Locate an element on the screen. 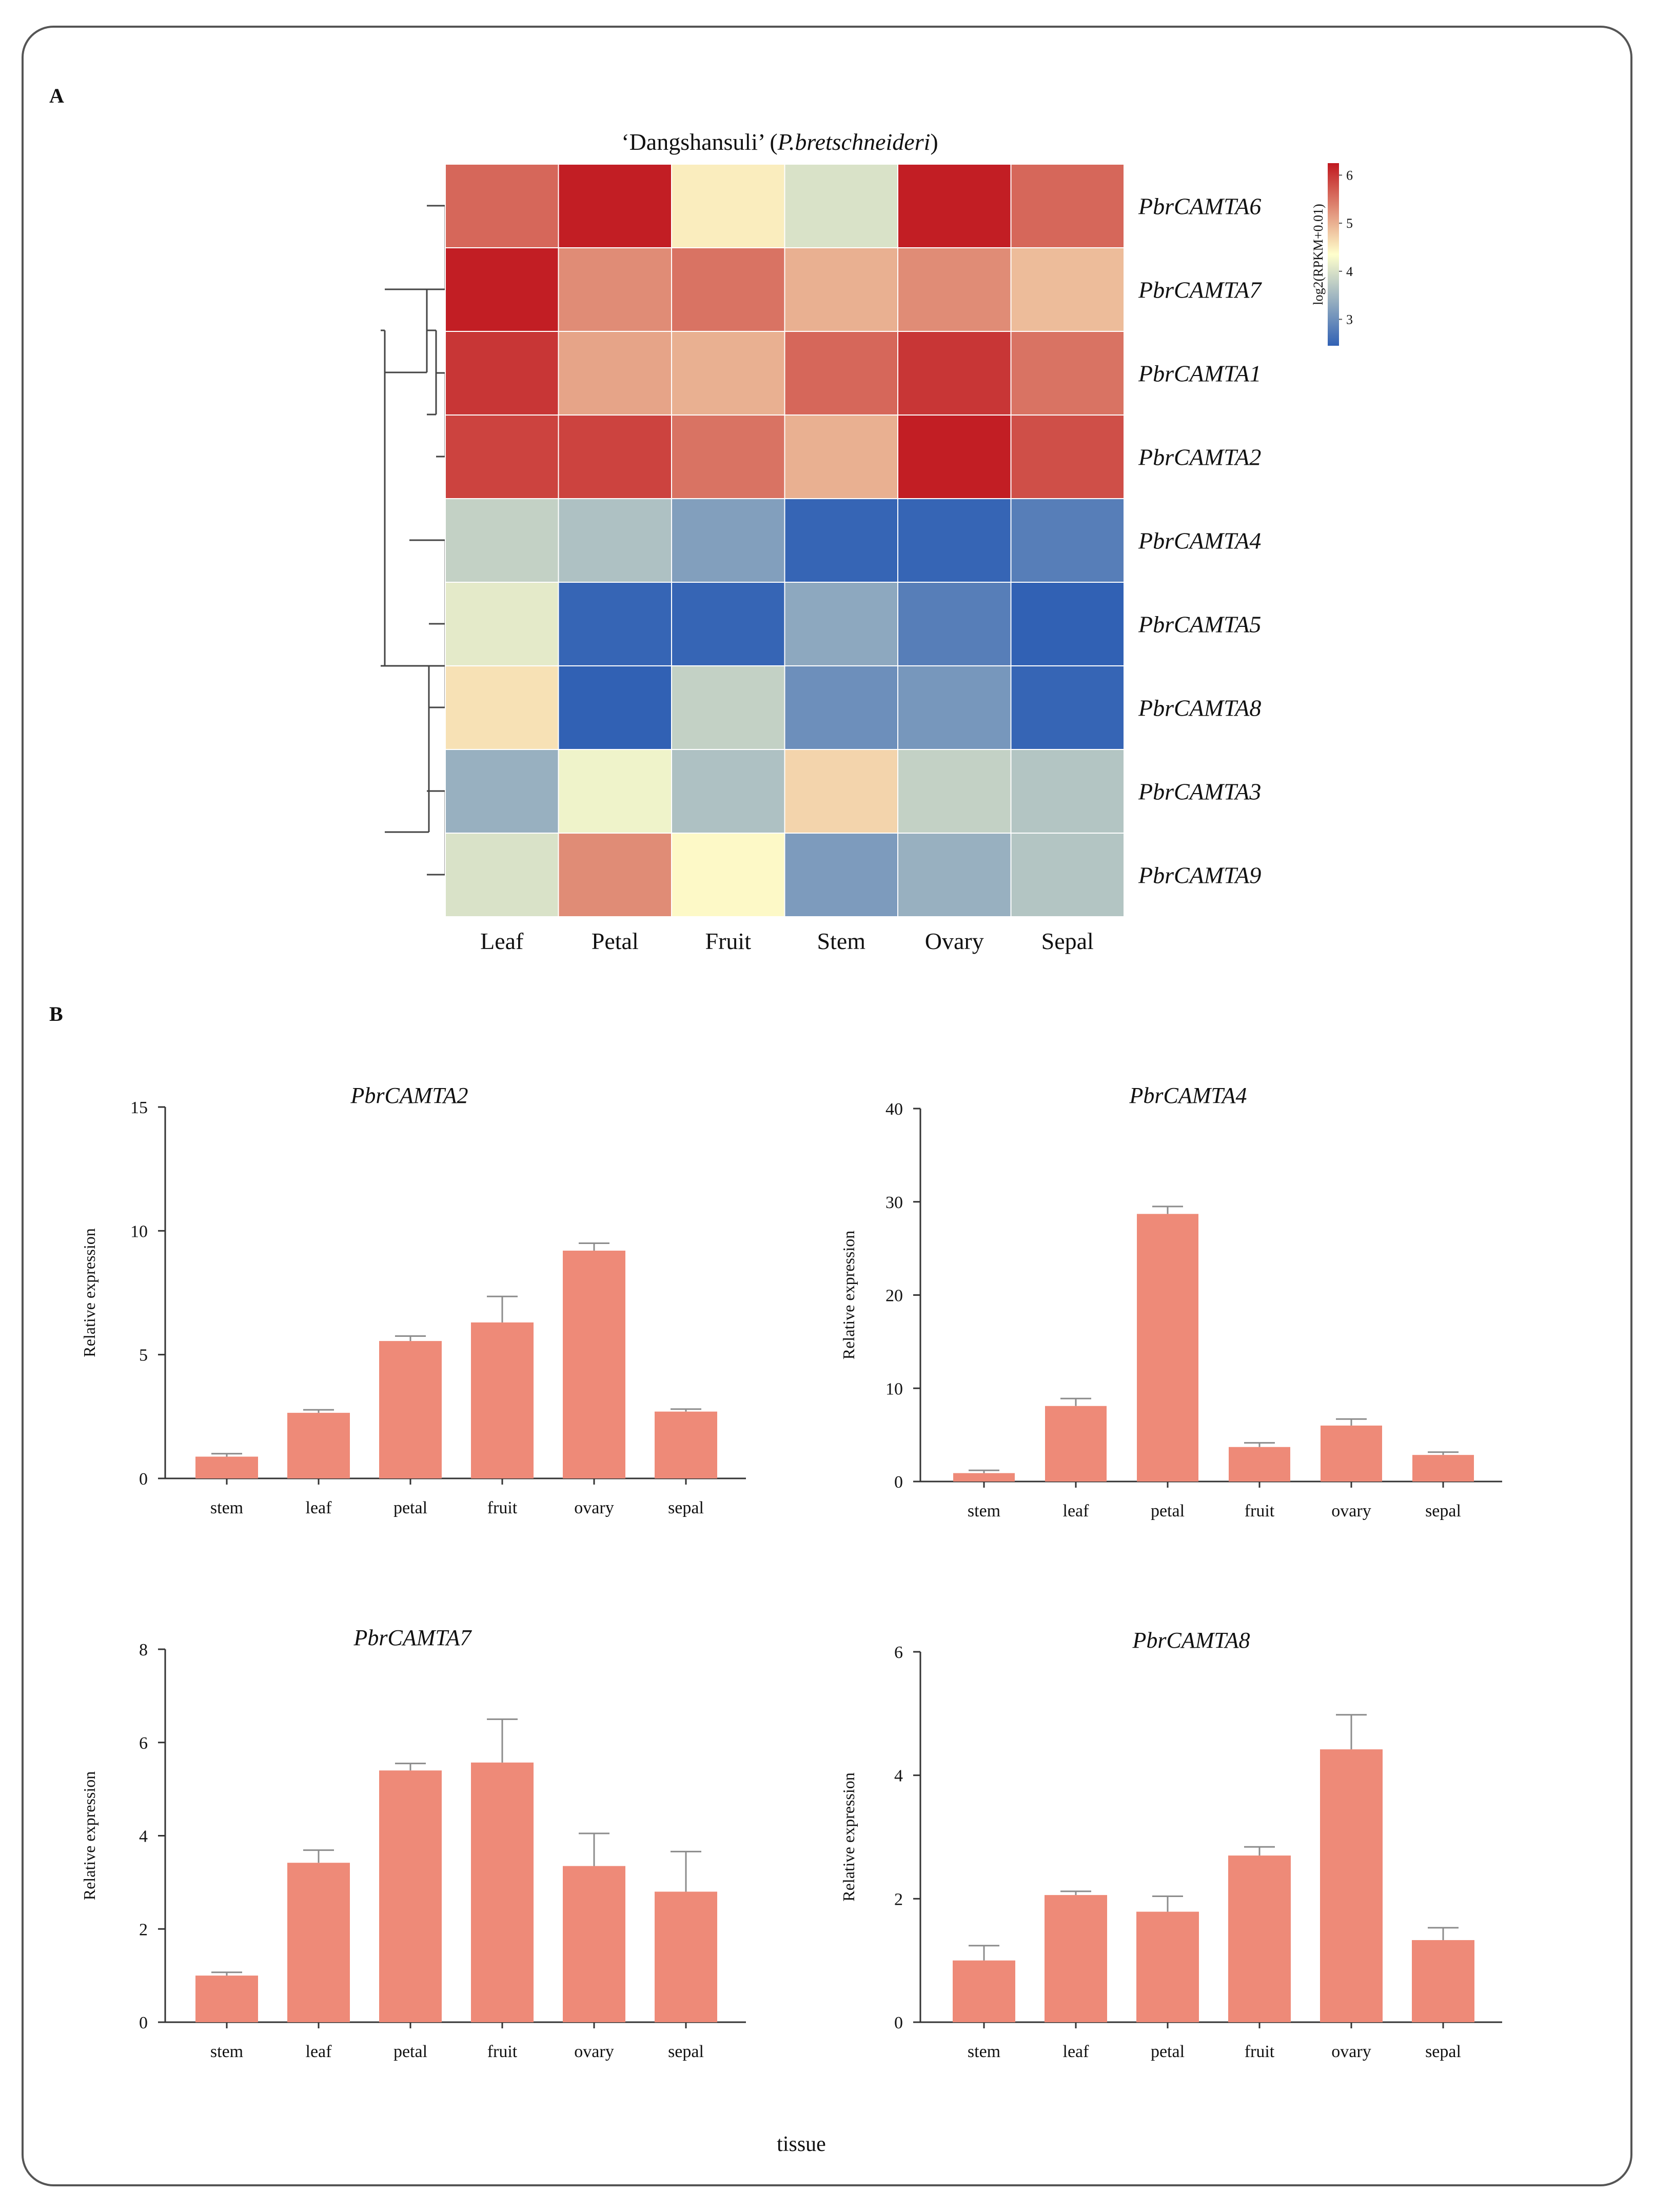 The height and width of the screenshot is (2212, 1654). heatmap-row-label: PbrCAMTA5 is located at coordinates (1199, 624).